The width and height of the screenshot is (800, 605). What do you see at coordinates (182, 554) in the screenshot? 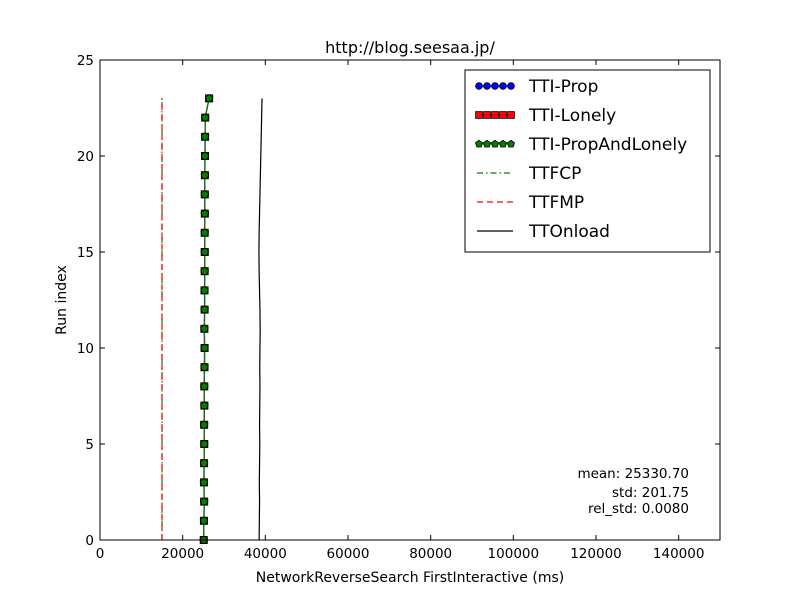
I see `x-tick-label: 20000` at bounding box center [182, 554].